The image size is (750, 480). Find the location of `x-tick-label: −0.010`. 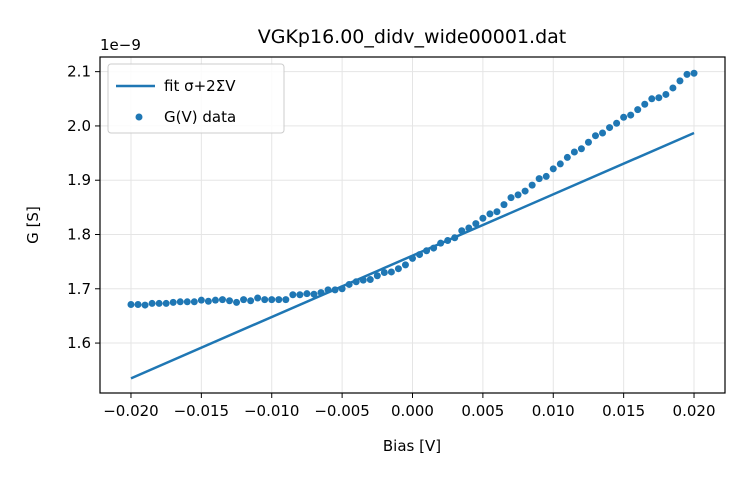

x-tick-label: −0.010 is located at coordinates (272, 411).